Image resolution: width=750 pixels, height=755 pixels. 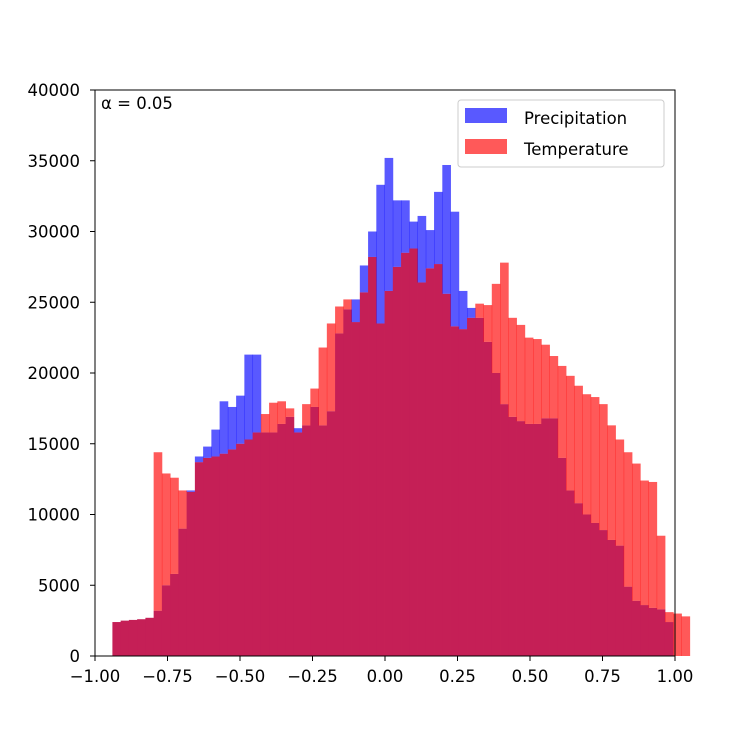 I want to click on legend-swatch-temperature, so click(x=486, y=146).